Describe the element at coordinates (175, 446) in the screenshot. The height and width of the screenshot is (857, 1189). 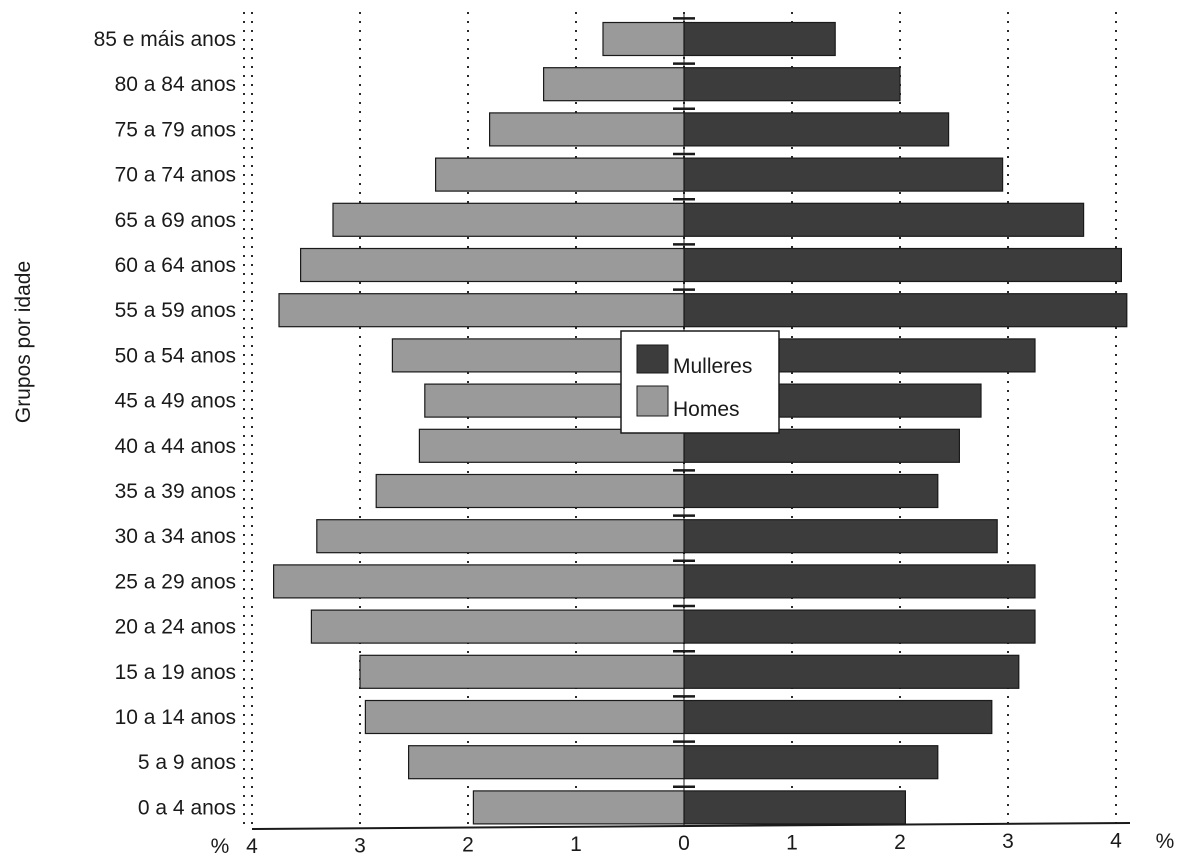
I see `category-label-40-a-44-anos: 40 a 44 anos` at that location.